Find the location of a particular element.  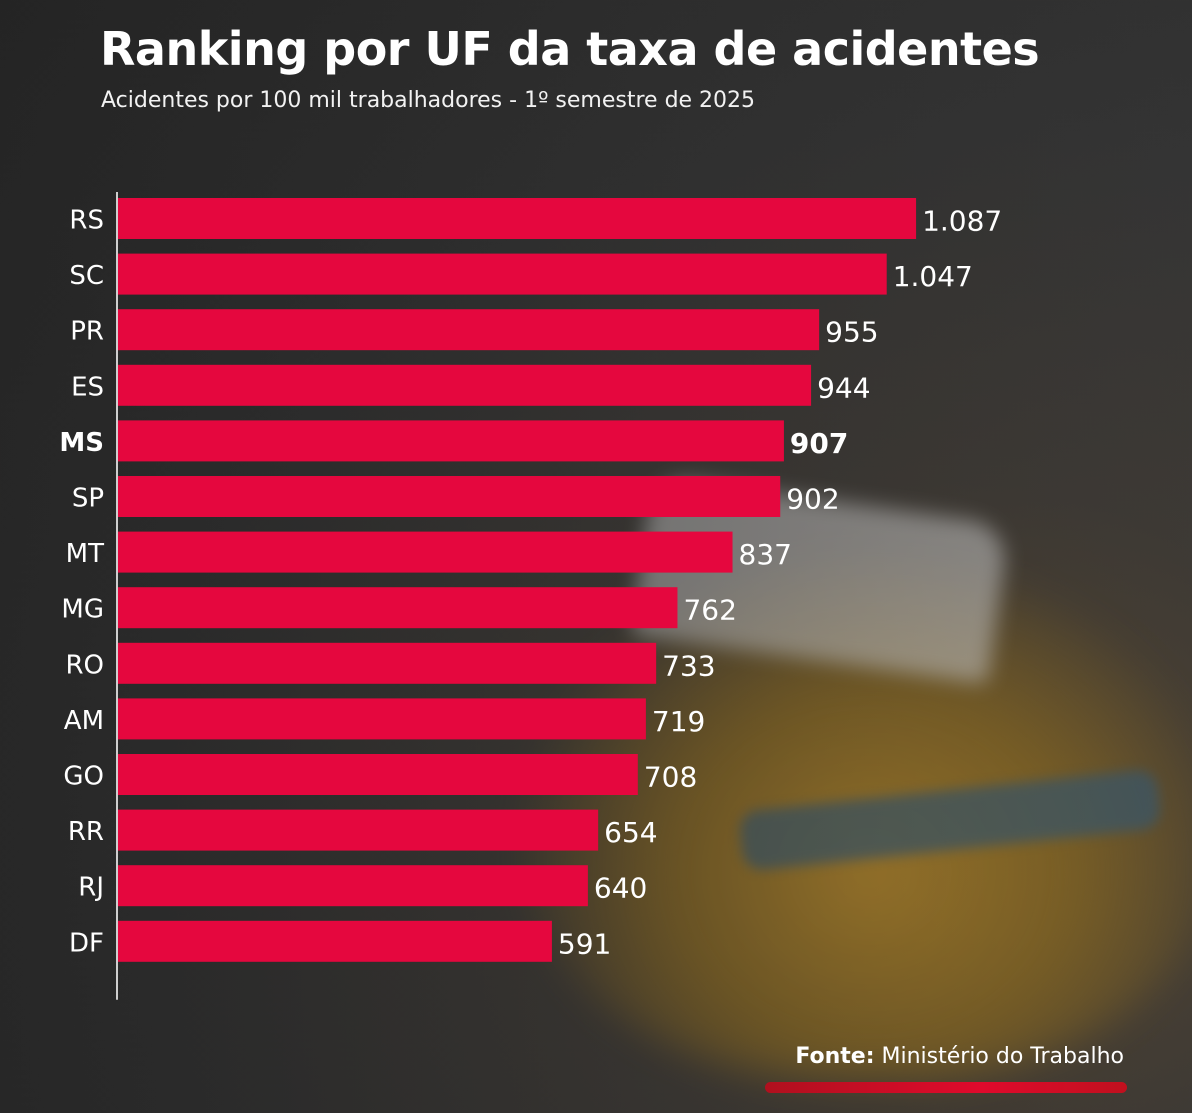

value-label-es: 944 is located at coordinates (843, 387).